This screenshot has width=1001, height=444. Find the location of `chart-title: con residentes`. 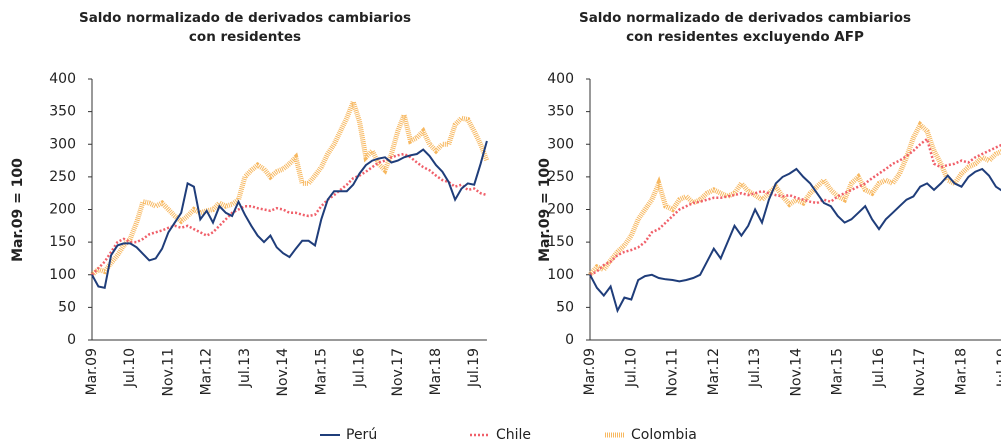

chart-title: con residentes is located at coordinates (245, 37).